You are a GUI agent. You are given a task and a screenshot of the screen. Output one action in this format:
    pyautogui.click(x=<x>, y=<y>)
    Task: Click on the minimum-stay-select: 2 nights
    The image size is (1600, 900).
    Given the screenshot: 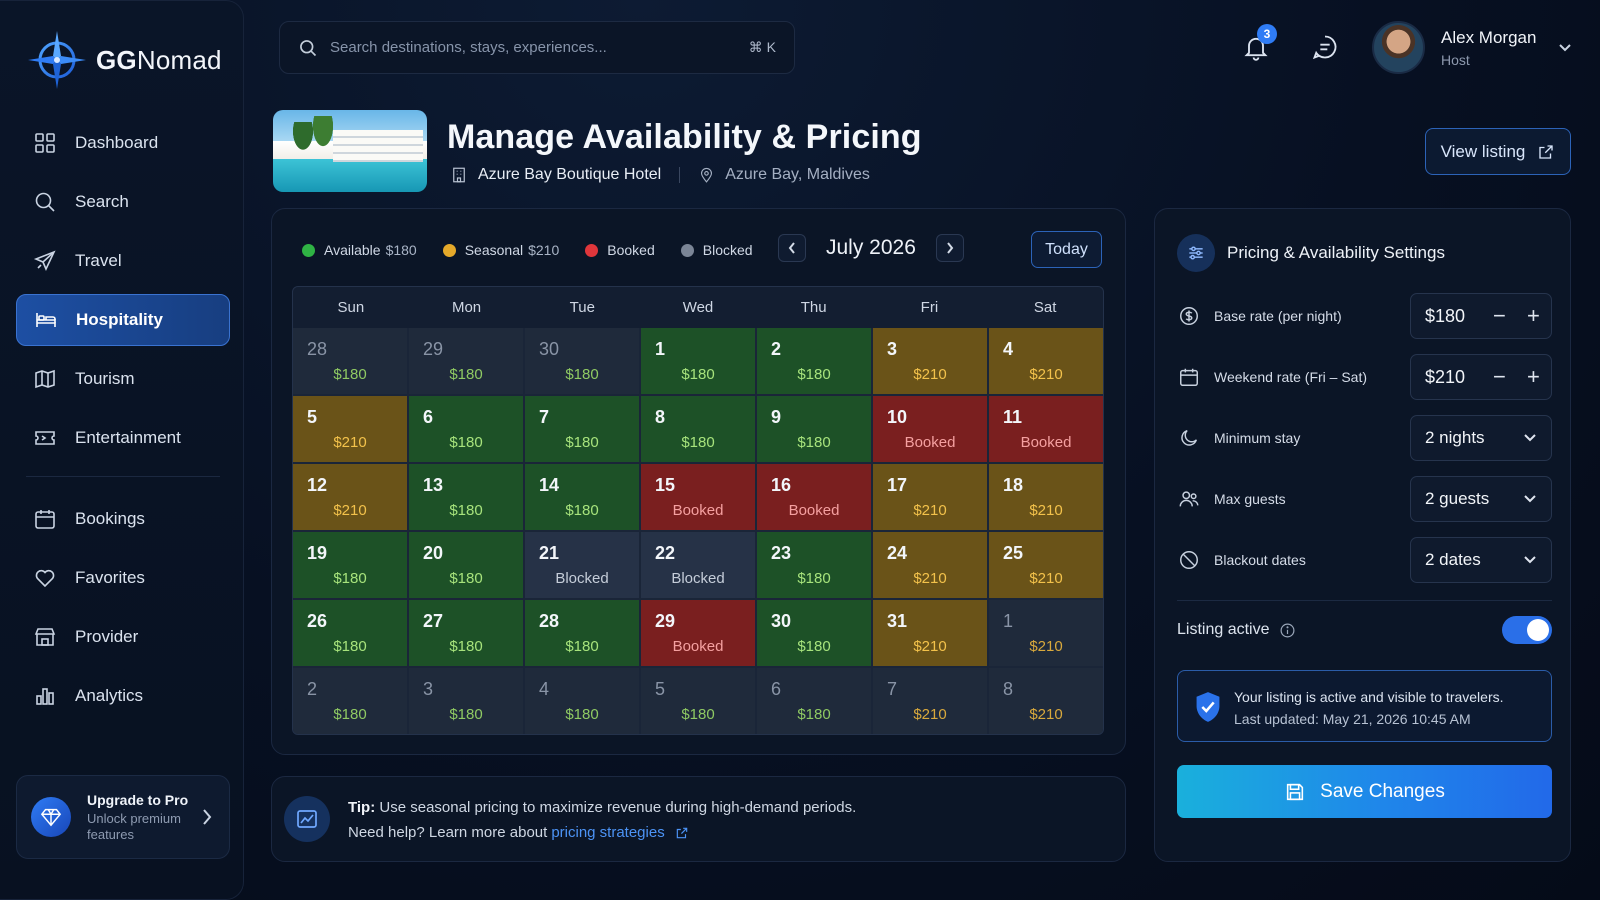 What is the action you would take?
    pyautogui.click(x=1481, y=438)
    